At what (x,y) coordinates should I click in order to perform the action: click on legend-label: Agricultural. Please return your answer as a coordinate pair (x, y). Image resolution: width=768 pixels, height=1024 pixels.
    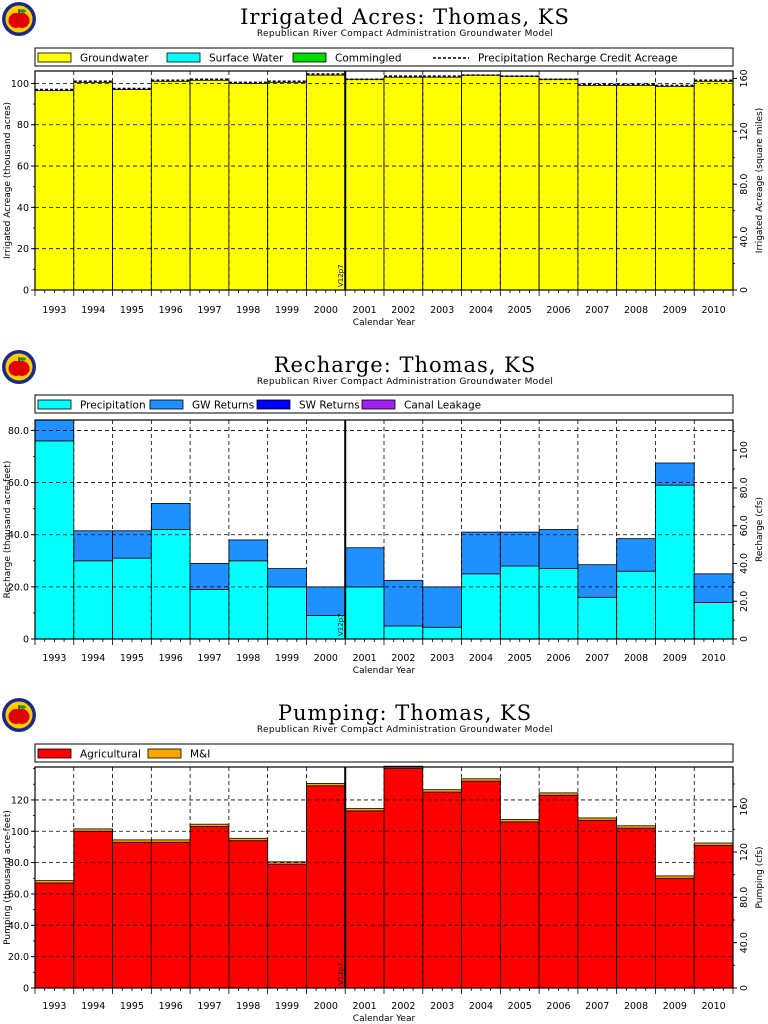
    Looking at the image, I should click on (110, 755).